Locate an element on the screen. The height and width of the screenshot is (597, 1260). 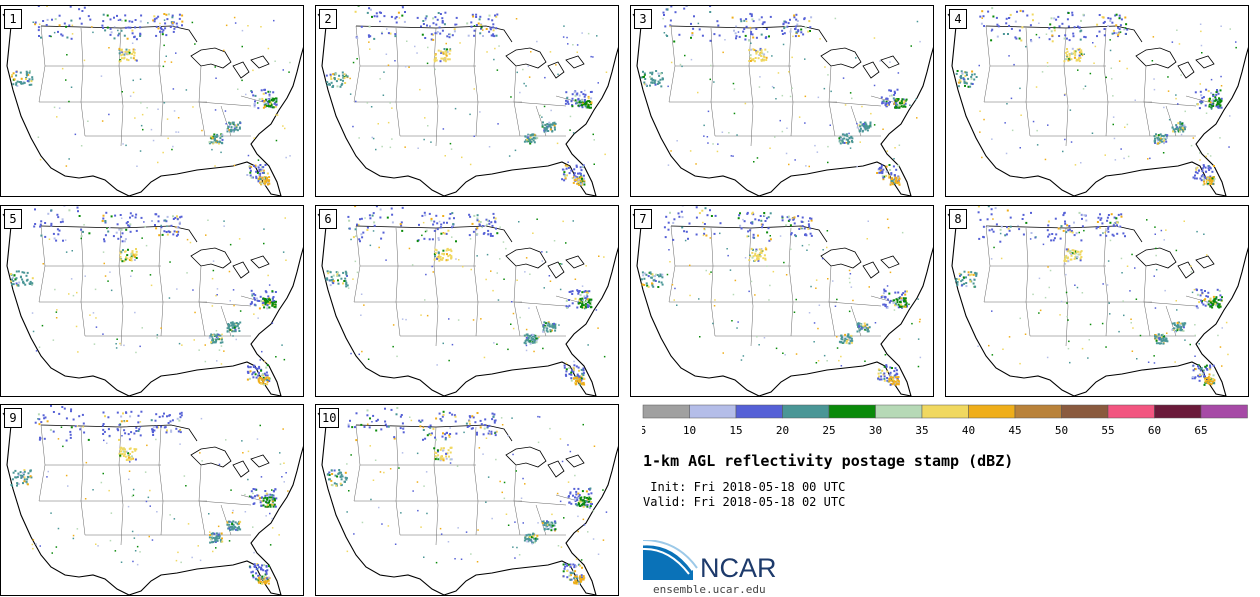
panel-number: 7 is located at coordinates (643, 219).